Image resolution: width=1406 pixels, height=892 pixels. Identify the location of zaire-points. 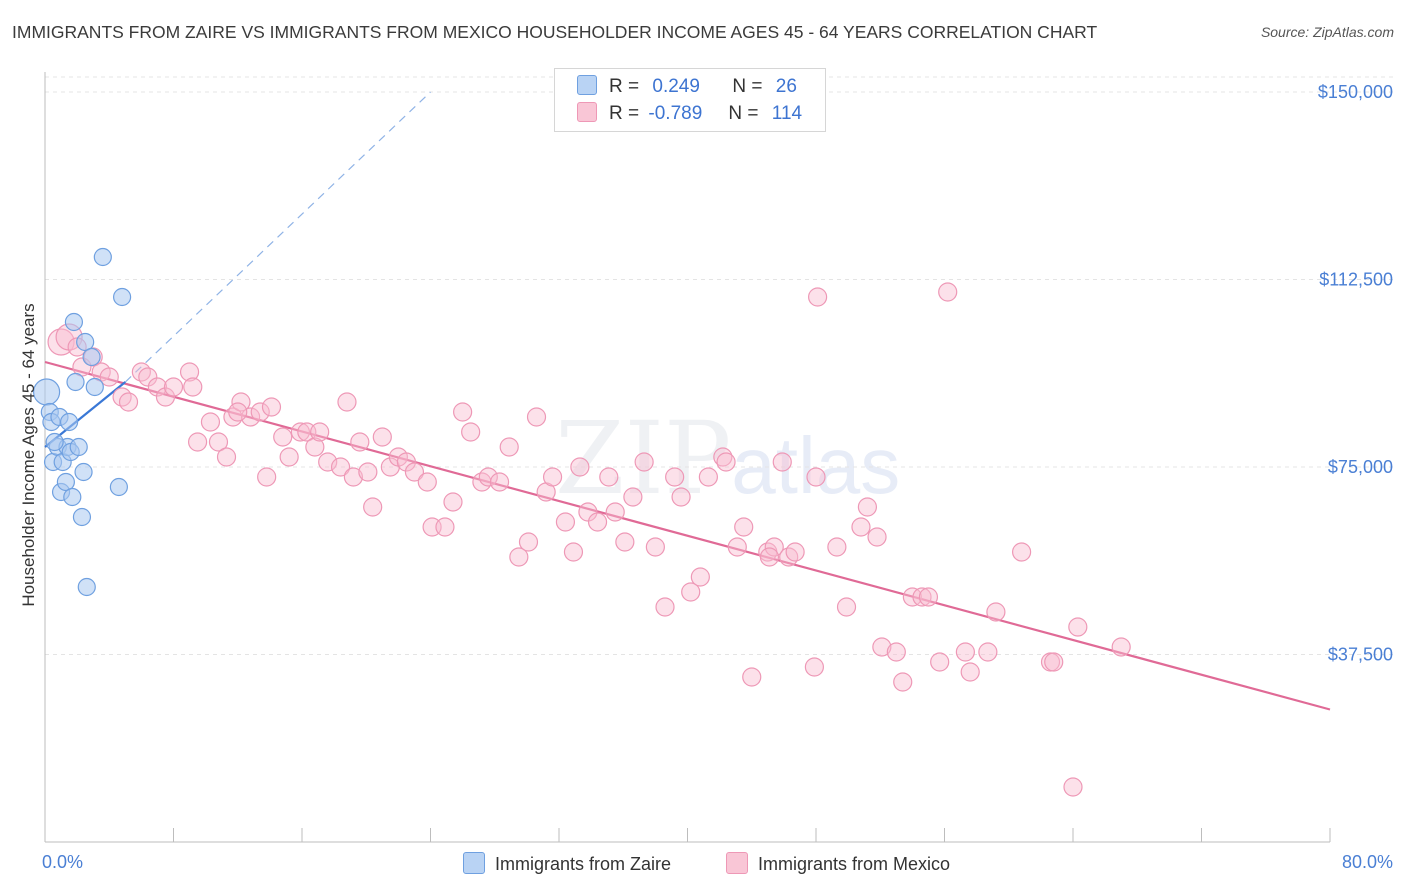
(82, 422).